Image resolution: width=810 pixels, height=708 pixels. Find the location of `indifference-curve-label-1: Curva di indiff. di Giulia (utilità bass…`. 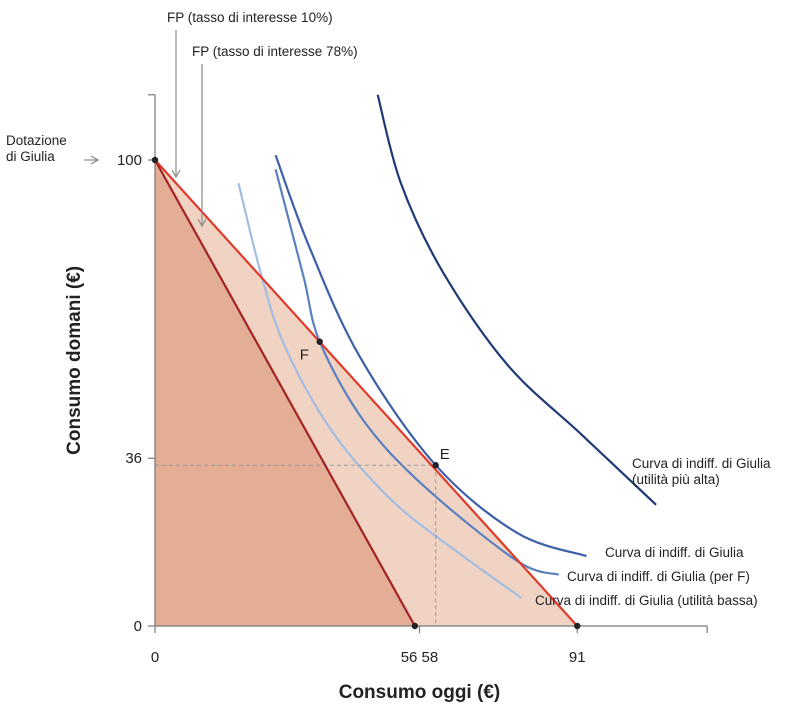

indifference-curve-label-1: Curva di indiff. di Giulia (utilità bass… is located at coordinates (646, 600).